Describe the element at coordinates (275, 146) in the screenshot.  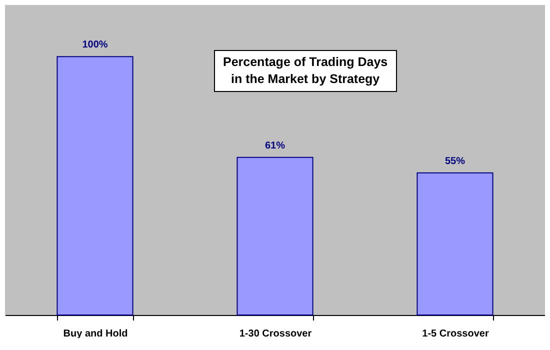
I see `data-label: 61%` at that location.